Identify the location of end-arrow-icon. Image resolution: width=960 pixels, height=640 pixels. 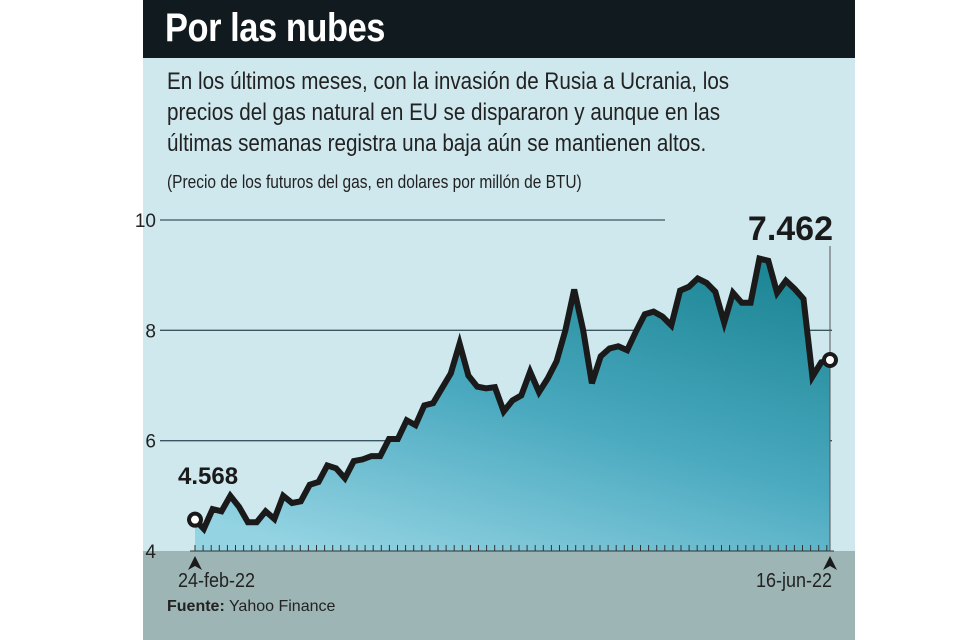
(830, 563).